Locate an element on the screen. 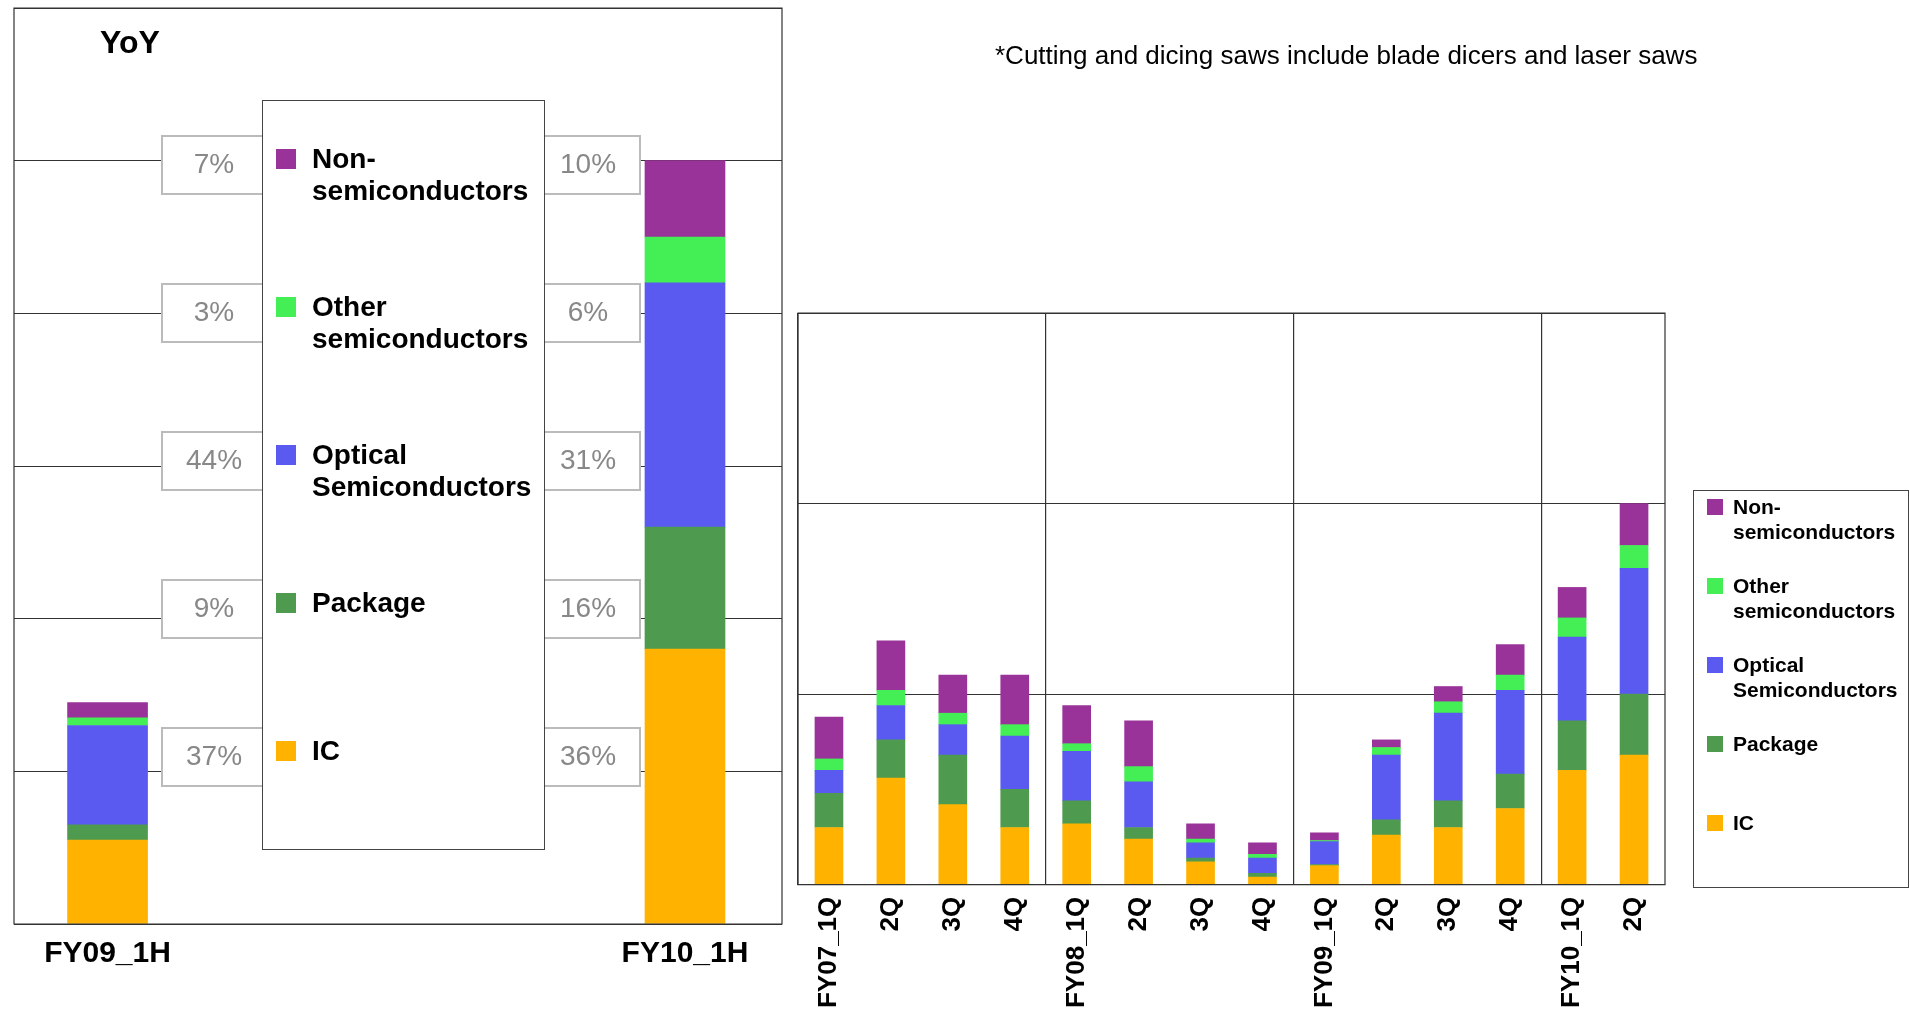  x-tick-label: FY09_1H is located at coordinates (107, 952).